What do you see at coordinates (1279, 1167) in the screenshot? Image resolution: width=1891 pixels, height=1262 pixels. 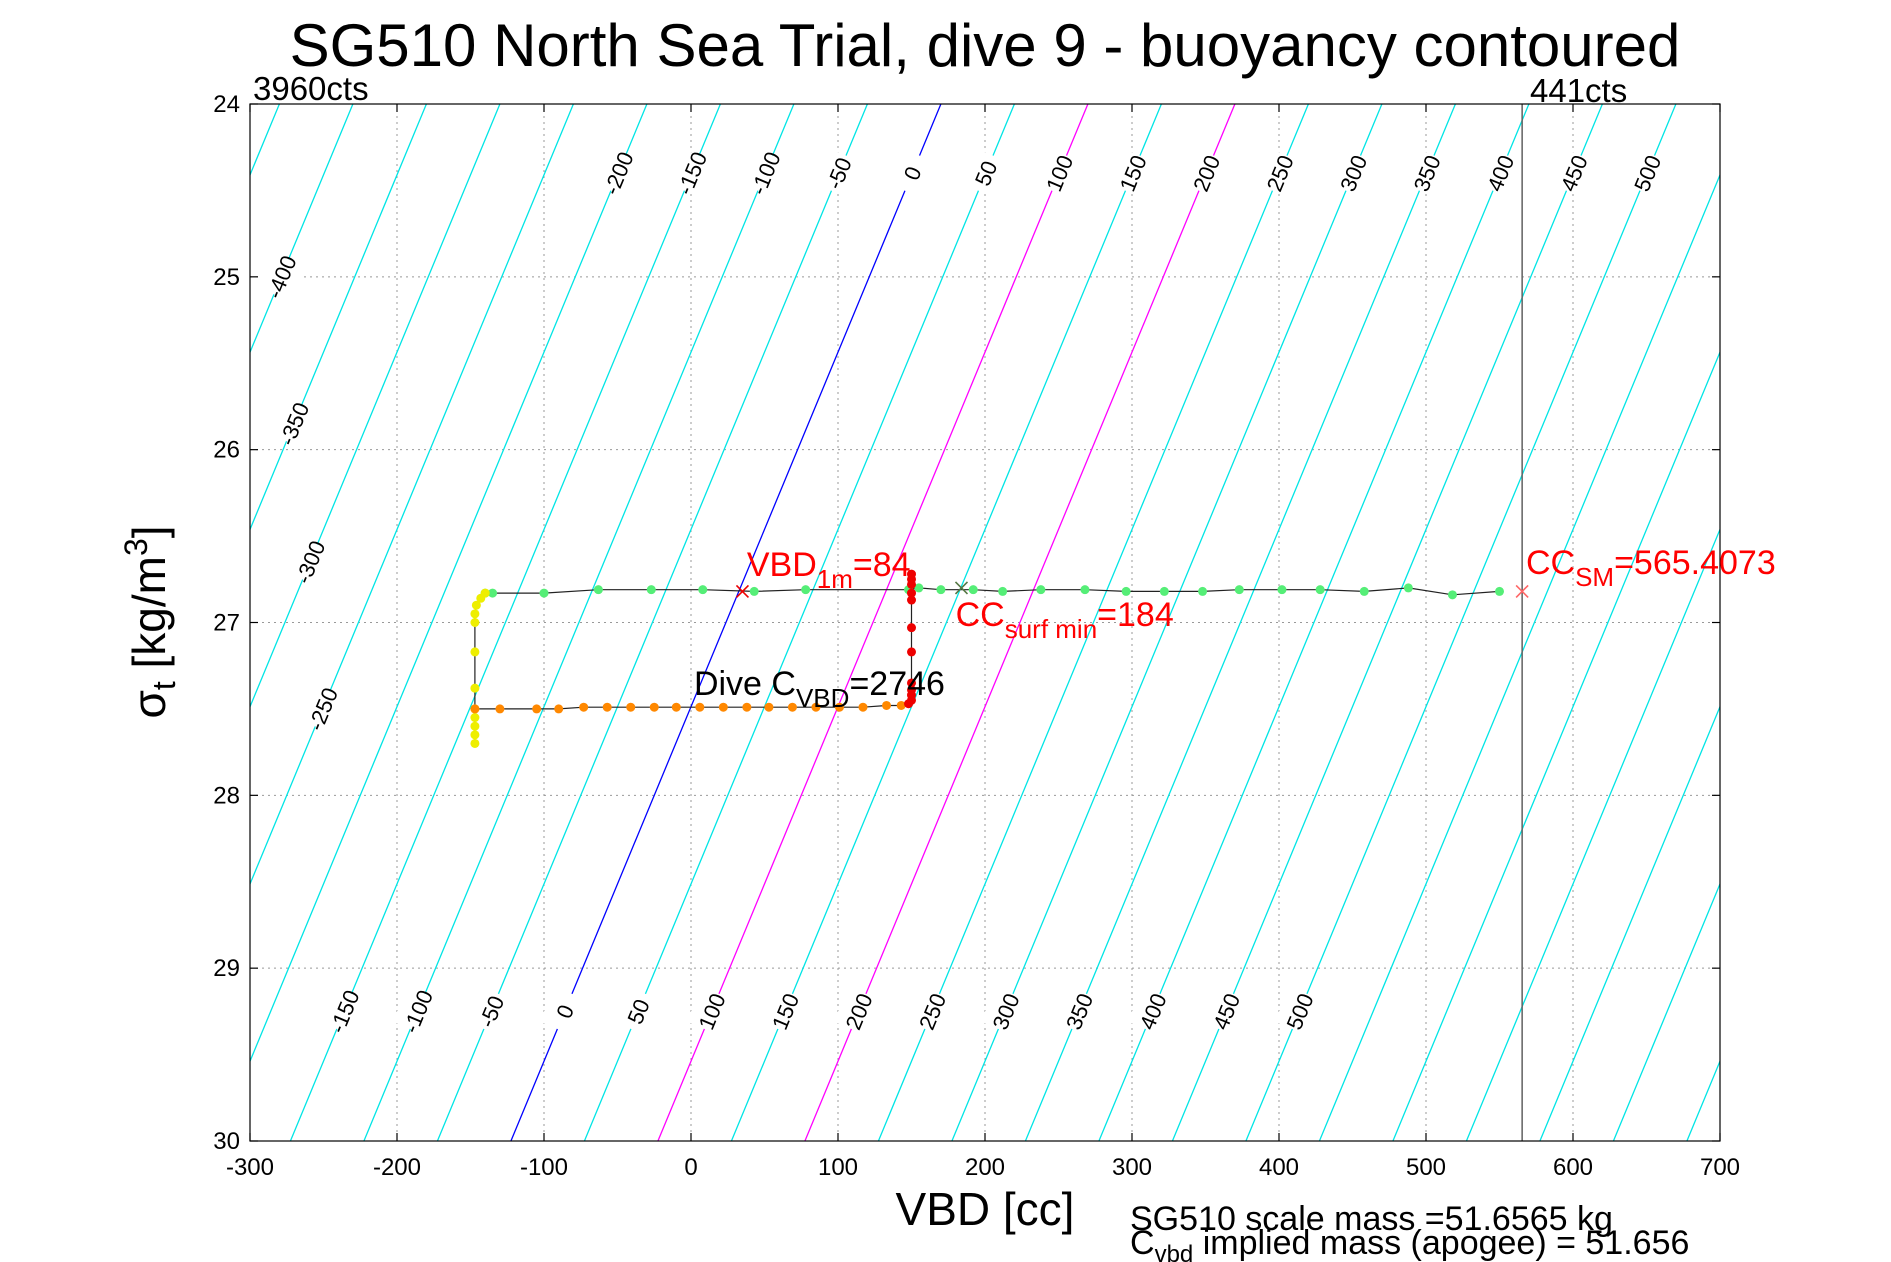 I see `x-tick-label: 400` at bounding box center [1279, 1167].